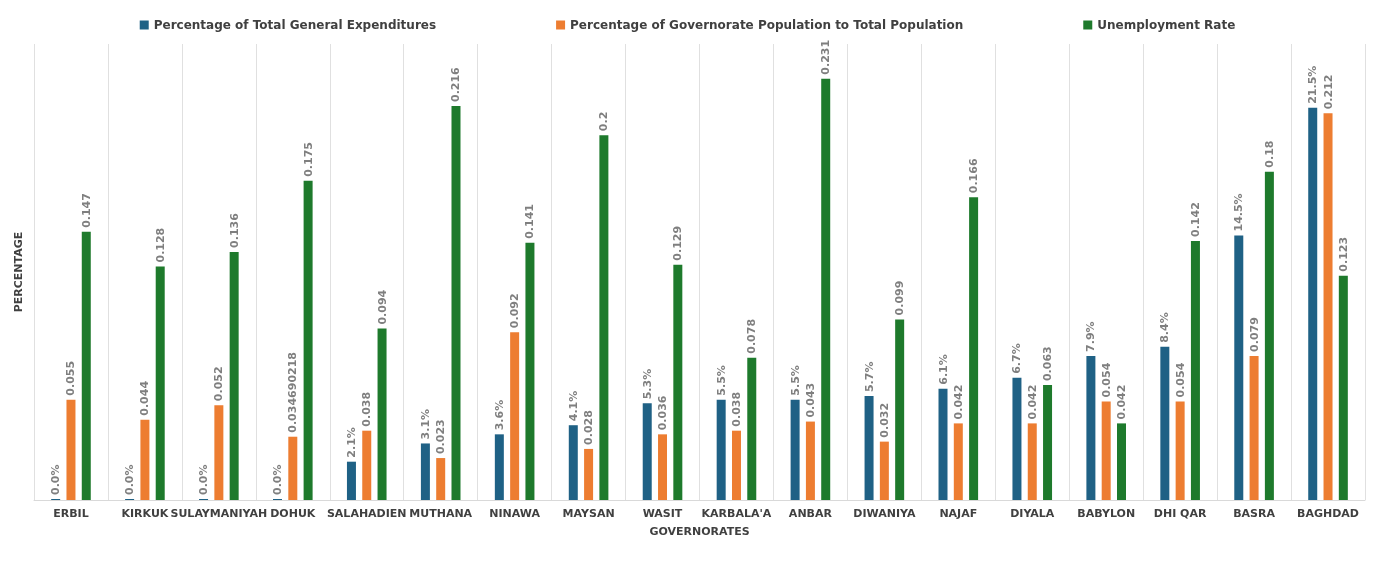  What do you see at coordinates (145, 513) in the screenshot?
I see `x-tick-label: KIRKUK` at bounding box center [145, 513].